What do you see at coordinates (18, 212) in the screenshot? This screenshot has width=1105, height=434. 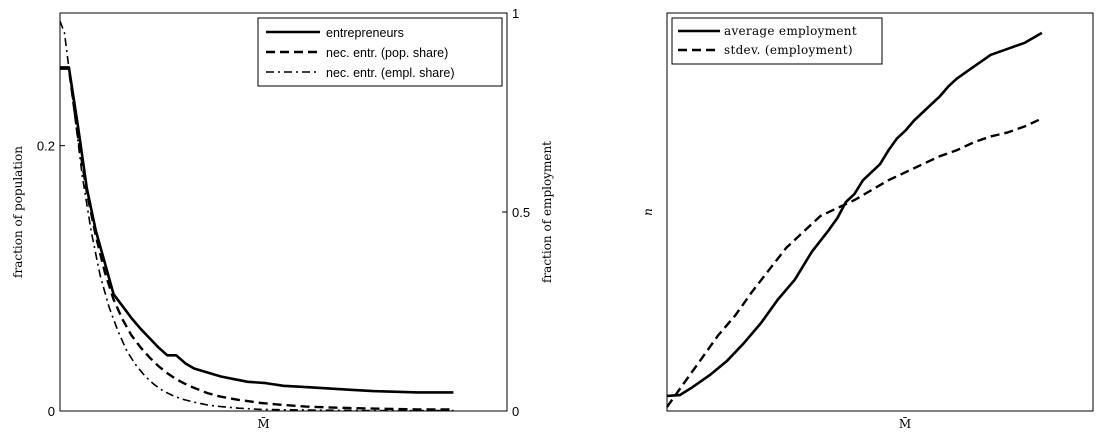 I see `y-axis-title: fraction of population` at bounding box center [18, 212].